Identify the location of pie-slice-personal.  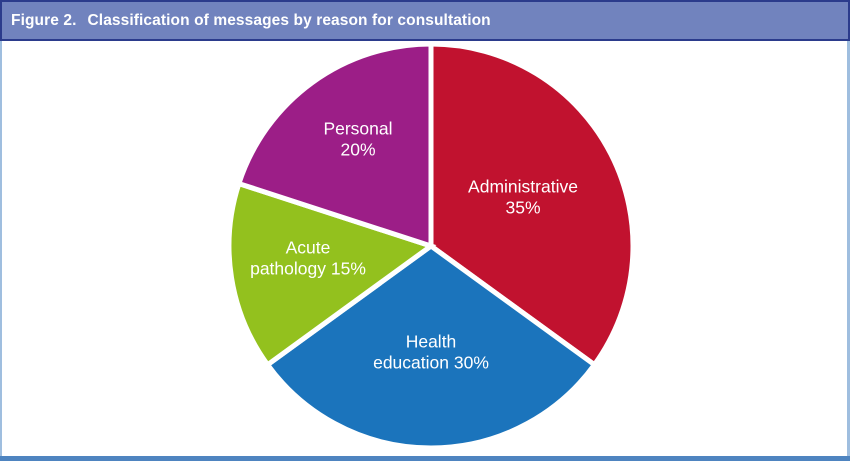
(334, 145).